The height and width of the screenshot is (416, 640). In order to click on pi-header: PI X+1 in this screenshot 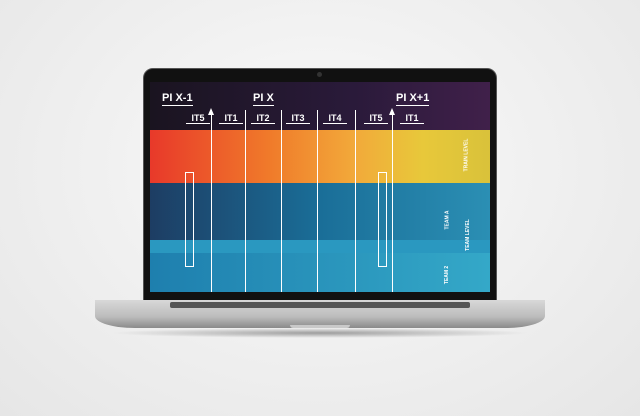, I will do `click(413, 99)`.